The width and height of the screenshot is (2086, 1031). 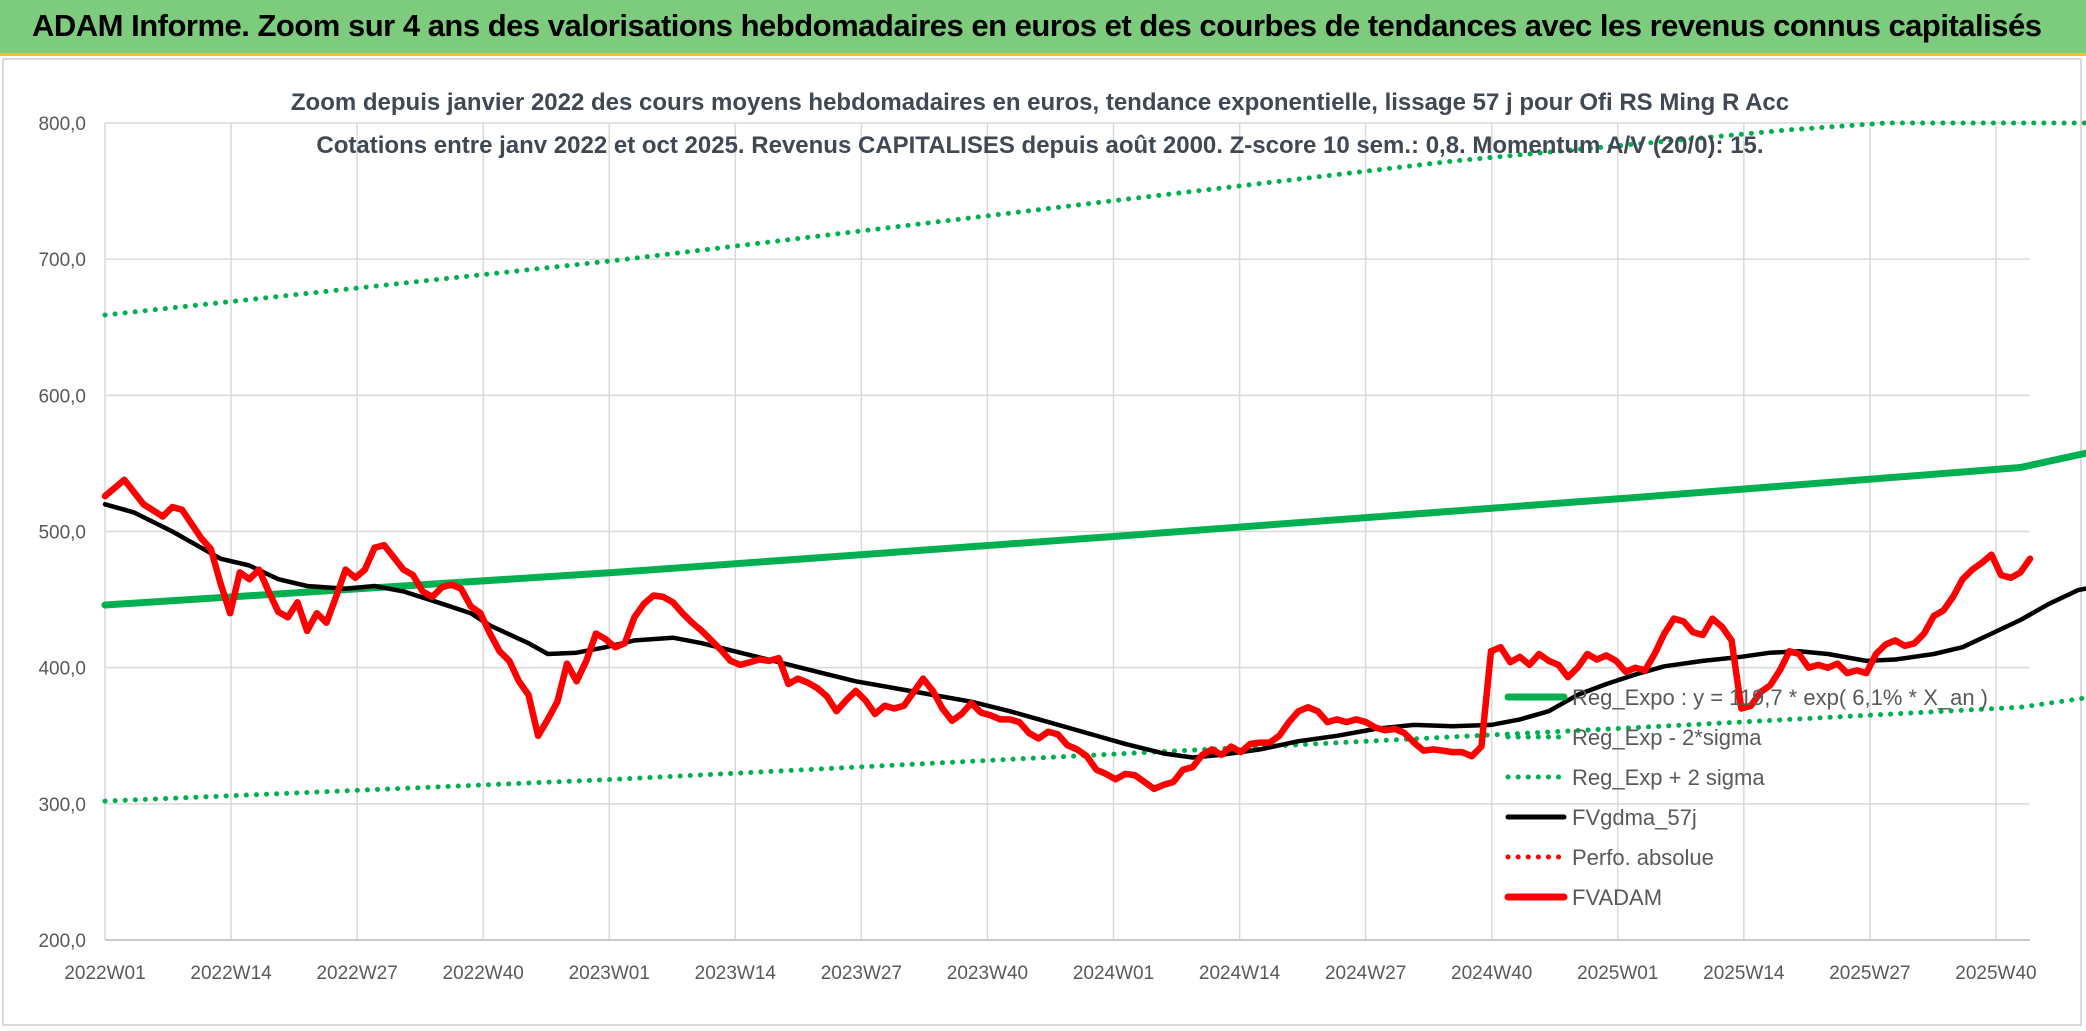 What do you see at coordinates (861, 973) in the screenshot?
I see `x-tick-label: 2023W27` at bounding box center [861, 973].